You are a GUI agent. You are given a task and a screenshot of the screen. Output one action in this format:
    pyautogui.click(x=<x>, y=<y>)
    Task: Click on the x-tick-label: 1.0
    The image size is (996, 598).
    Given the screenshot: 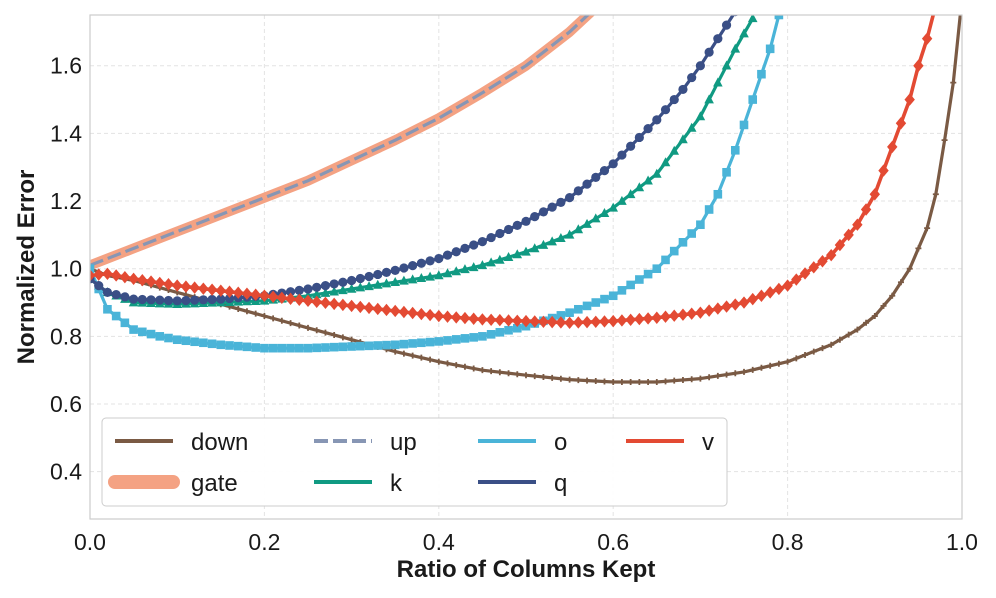 What is the action you would take?
    pyautogui.click(x=962, y=542)
    